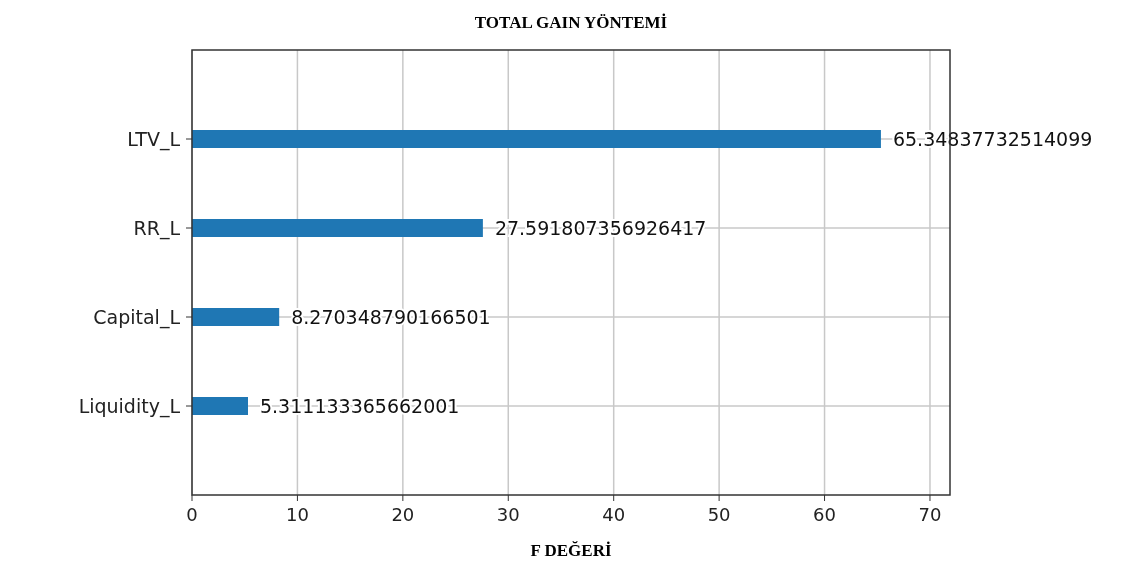 This screenshot has width=1134, height=574. I want to click on data-label: 27.591807356926417, so click(600, 227).